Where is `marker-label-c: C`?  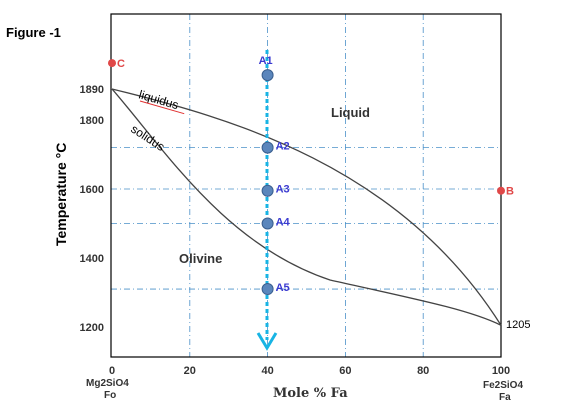
marker-label-c: C is located at coordinates (121, 64).